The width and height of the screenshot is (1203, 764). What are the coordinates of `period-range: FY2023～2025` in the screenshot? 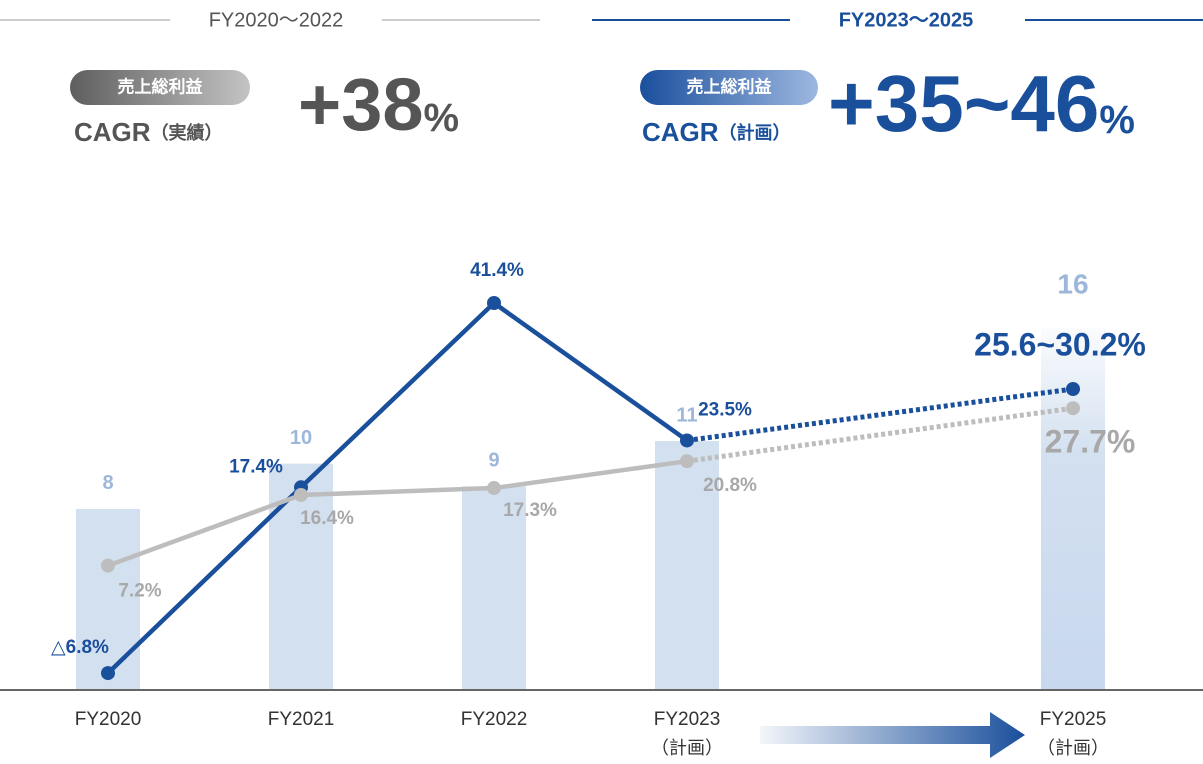 It's located at (906, 20).